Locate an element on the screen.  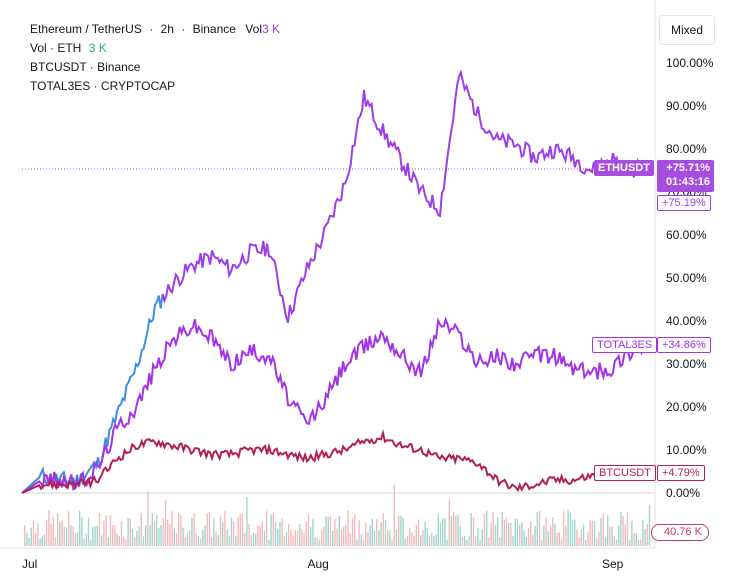
y-tick-label: 80.00% is located at coordinates (686, 149).